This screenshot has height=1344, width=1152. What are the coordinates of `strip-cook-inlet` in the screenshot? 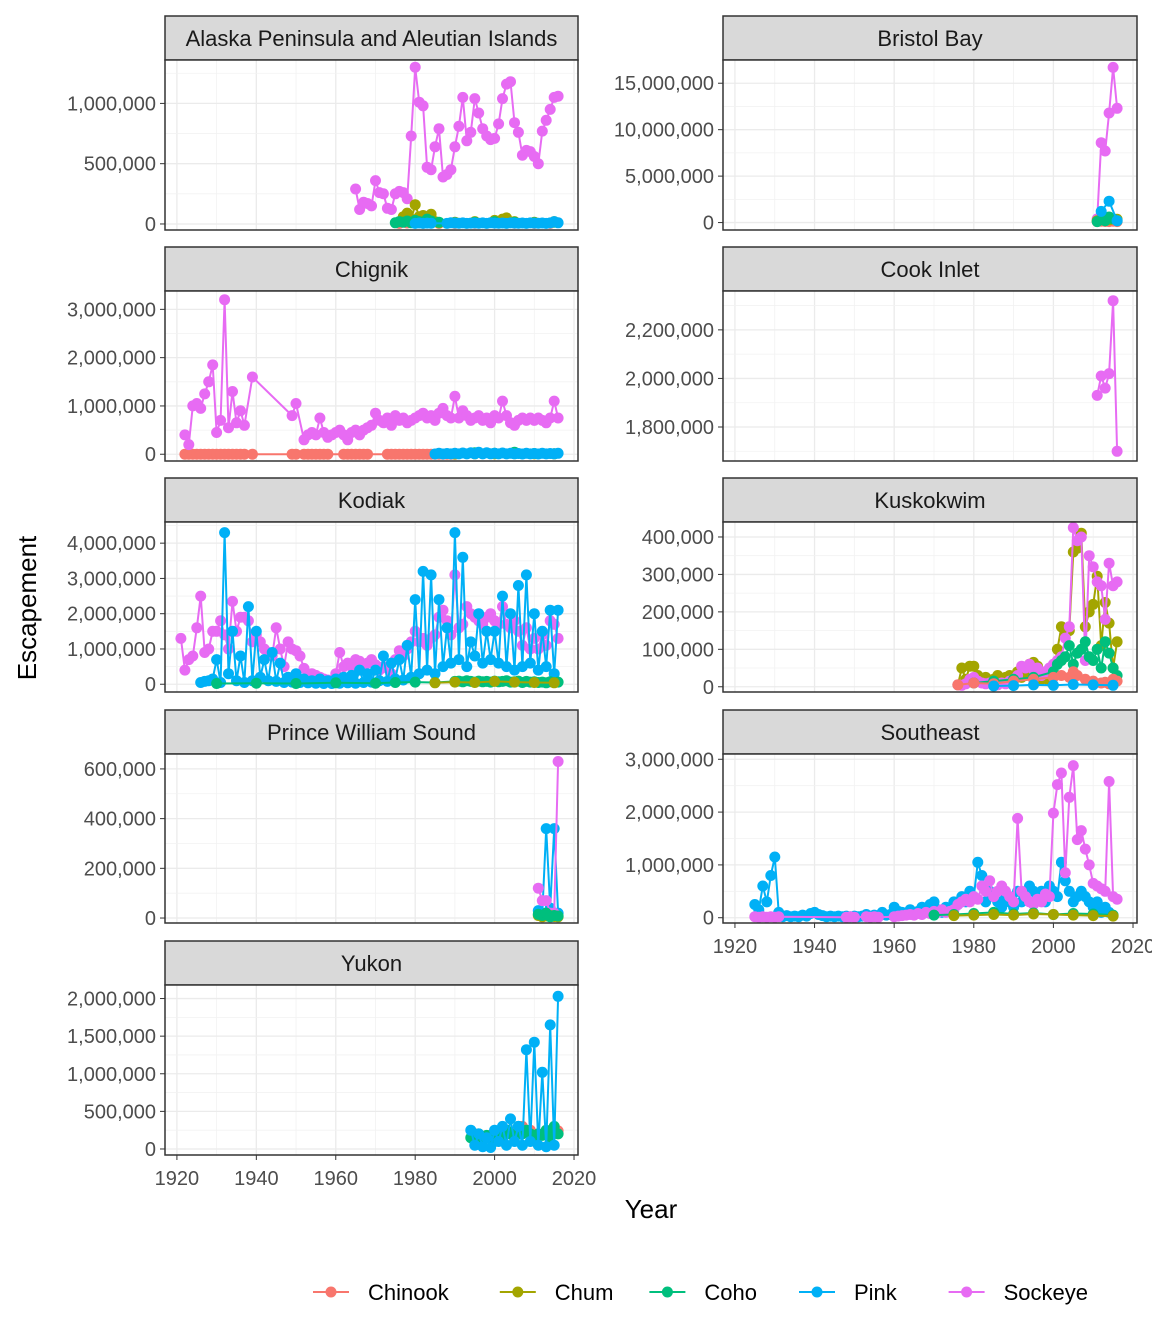 It's located at (930, 269).